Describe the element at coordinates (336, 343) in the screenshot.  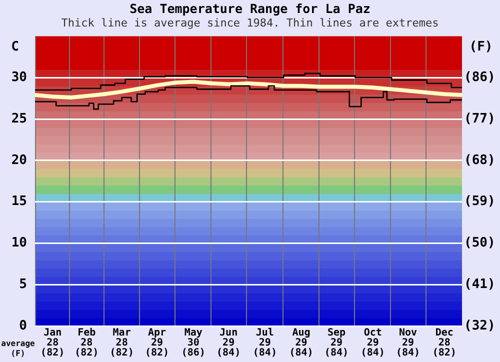
I see `x-tick-label: Sep 29 (84)` at that location.